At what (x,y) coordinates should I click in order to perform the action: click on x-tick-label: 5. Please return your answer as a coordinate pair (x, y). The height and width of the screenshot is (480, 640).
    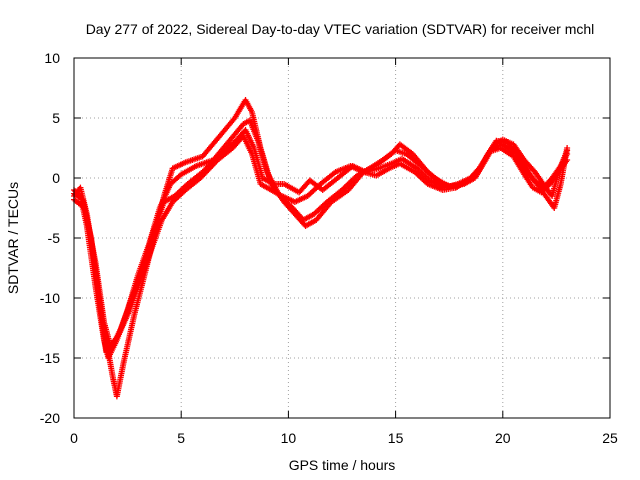
    Looking at the image, I should click on (181, 438).